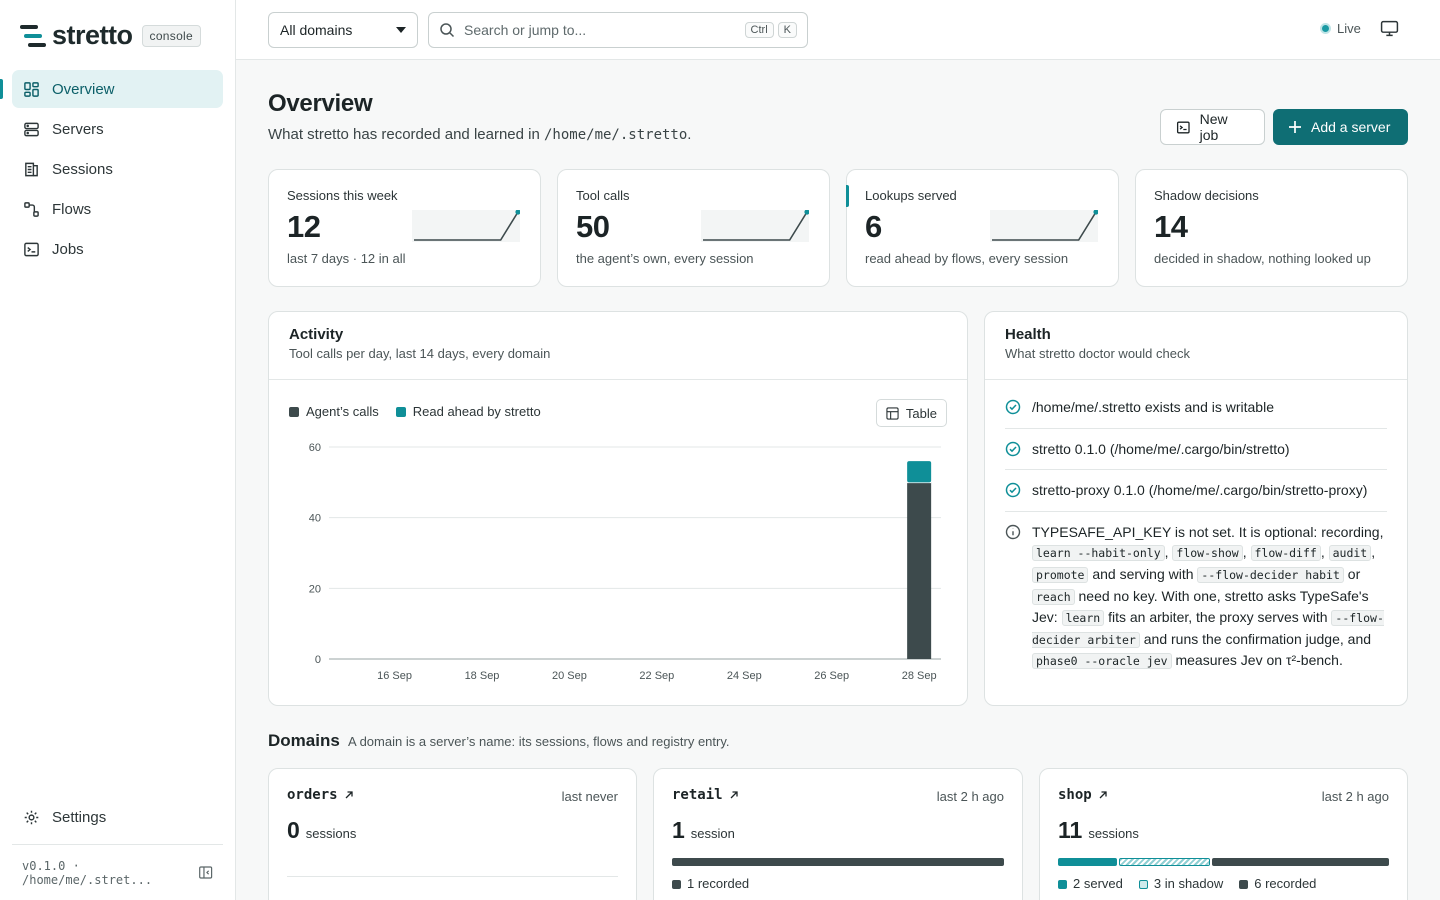 The height and width of the screenshot is (900, 1440). What do you see at coordinates (452, 795) in the screenshot?
I see `domain-name: orders` at bounding box center [452, 795].